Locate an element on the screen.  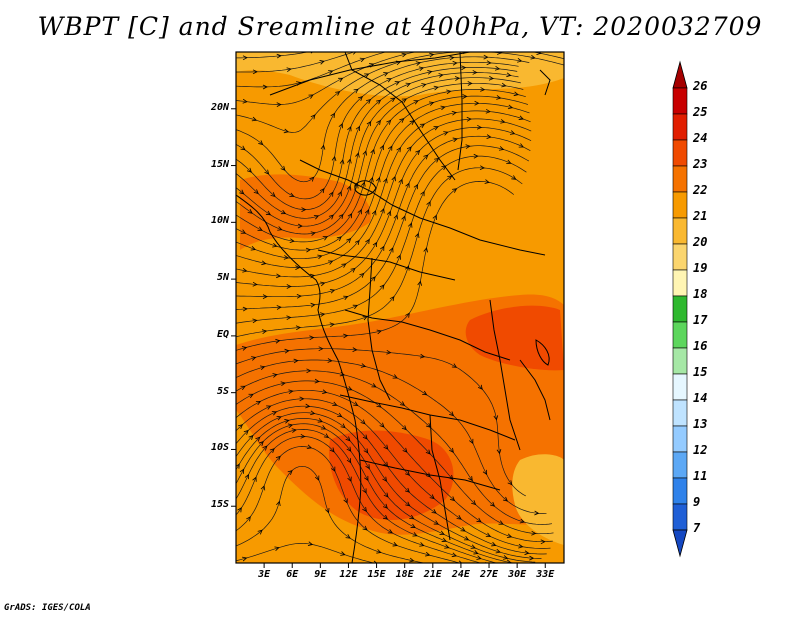
lat-label: 5N is located at coordinates (222, 278).